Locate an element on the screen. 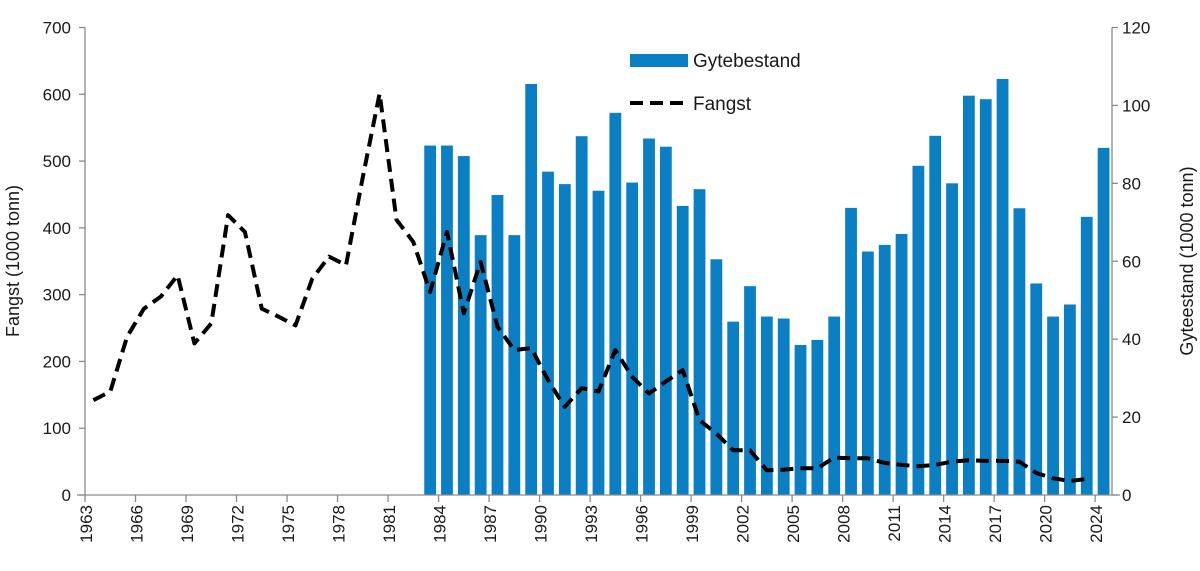  bar-2017 is located at coordinates (1003, 287).